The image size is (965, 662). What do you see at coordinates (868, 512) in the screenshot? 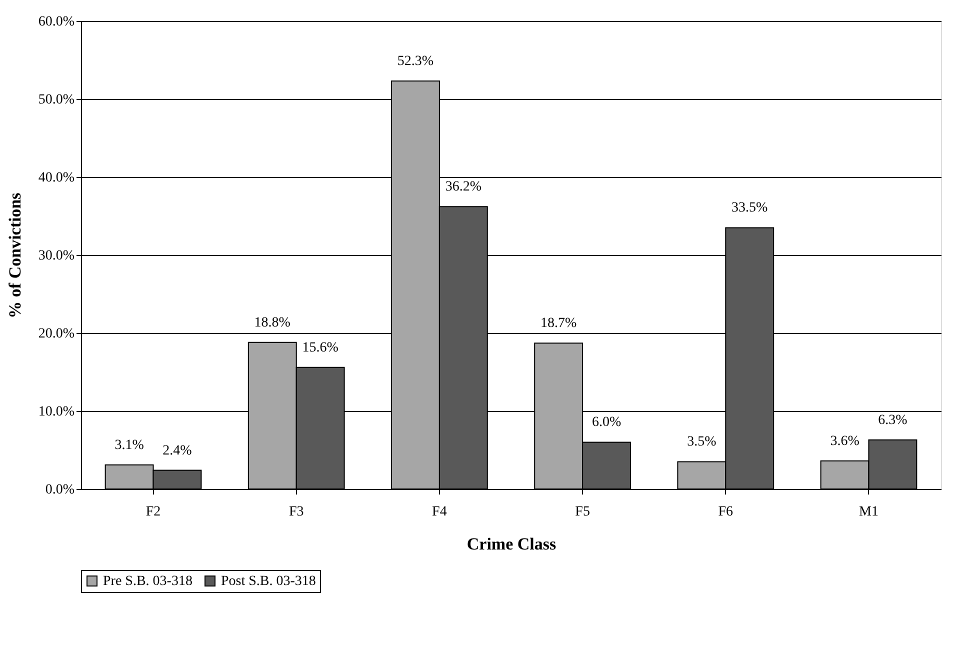
I see `x-tick-label: M1` at bounding box center [868, 512].